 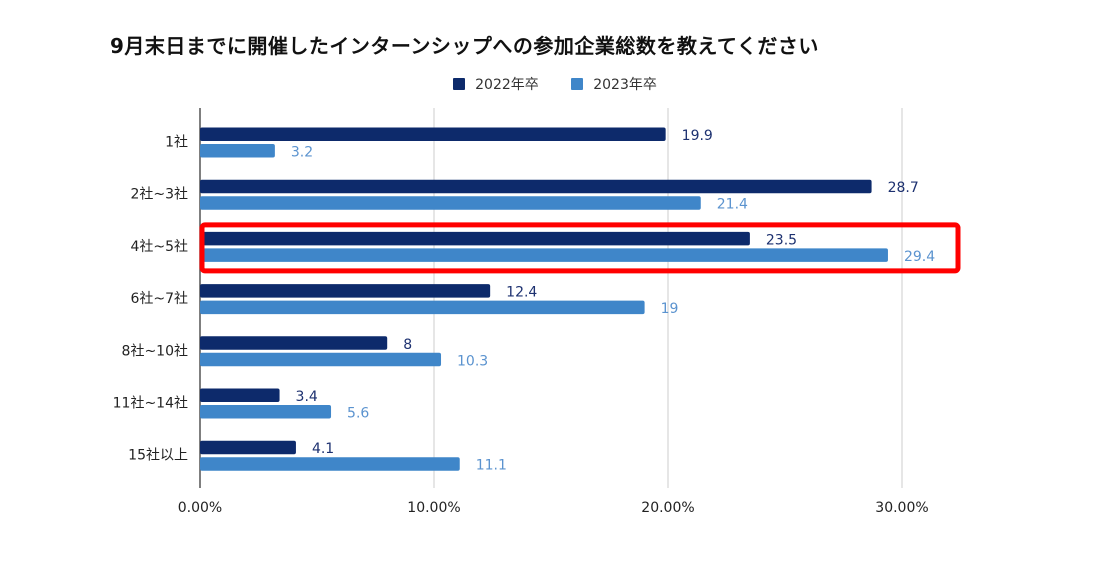 I want to click on legend-label-2022: 2022年卒, so click(x=507, y=85).